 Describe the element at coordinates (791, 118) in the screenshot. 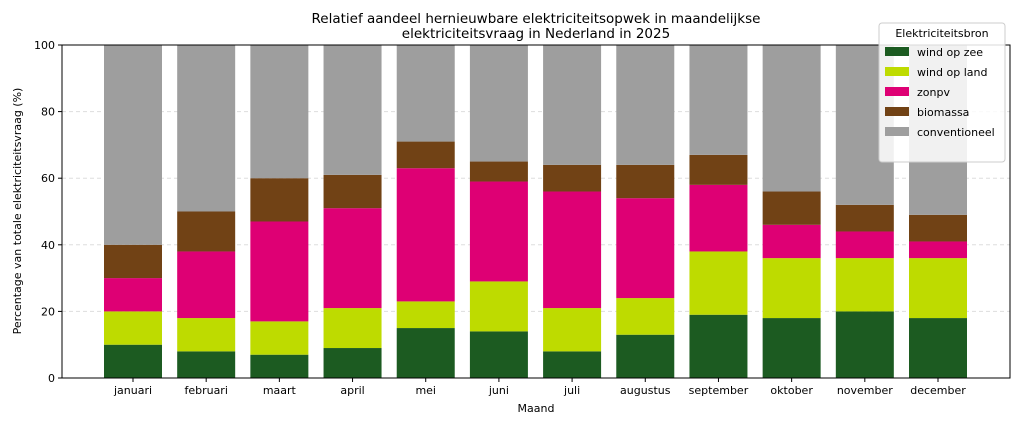

I see `bar-conventioneel-oktober` at that location.